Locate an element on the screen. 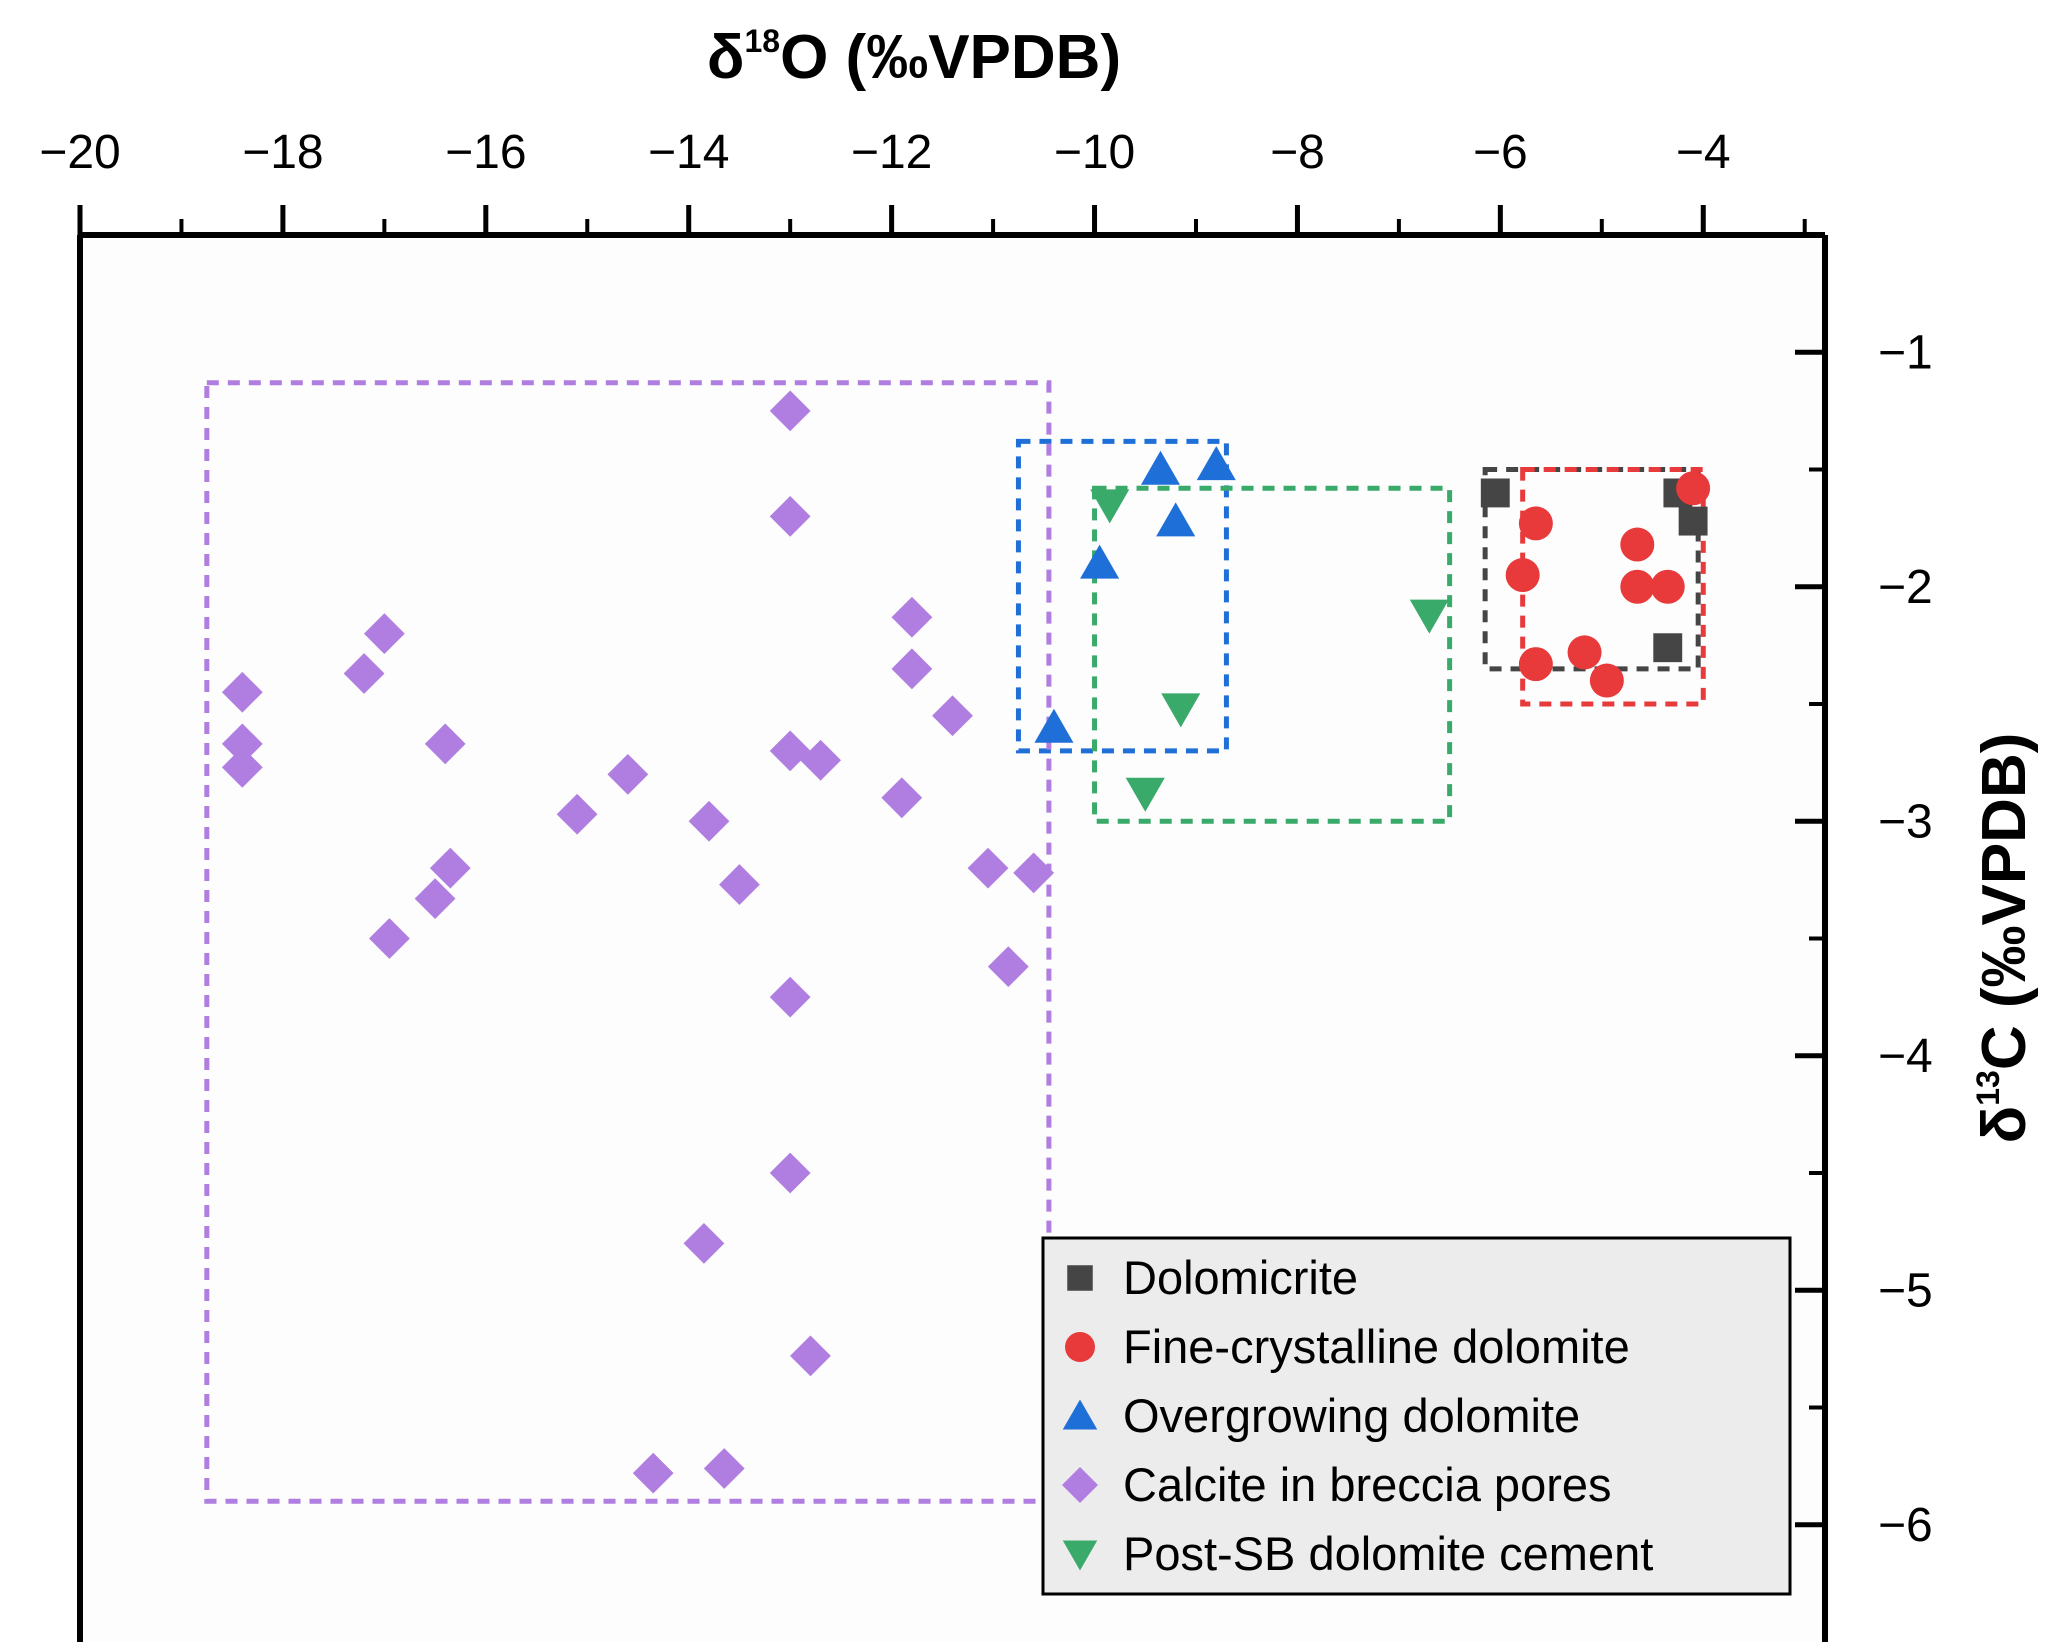  legend-label: Fine-crystalline dolomite is located at coordinates (1376, 1346).